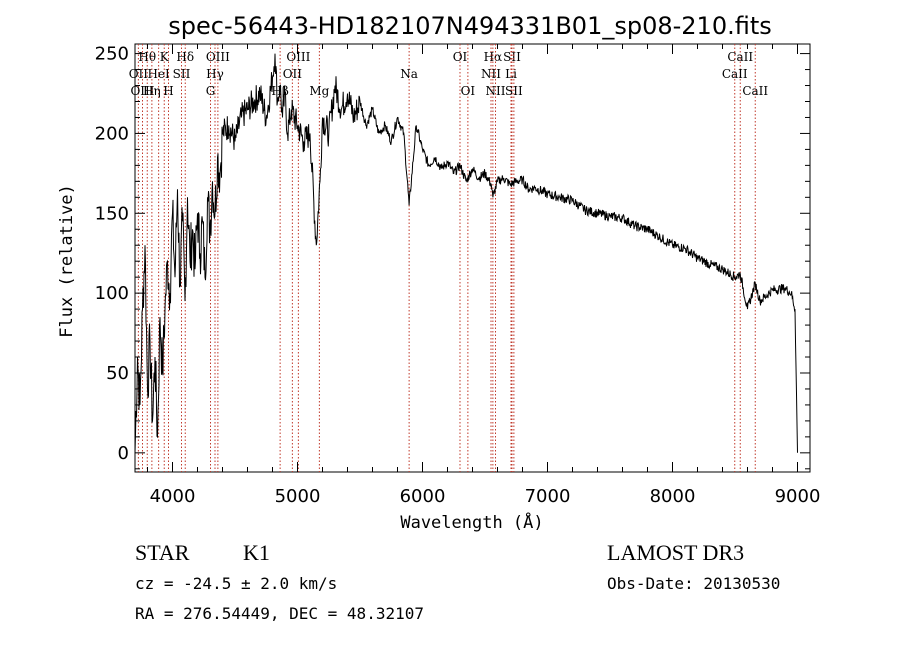 The height and width of the screenshot is (649, 900). Describe the element at coordinates (511, 74) in the screenshot. I see `spectral-line-label: Li` at that location.